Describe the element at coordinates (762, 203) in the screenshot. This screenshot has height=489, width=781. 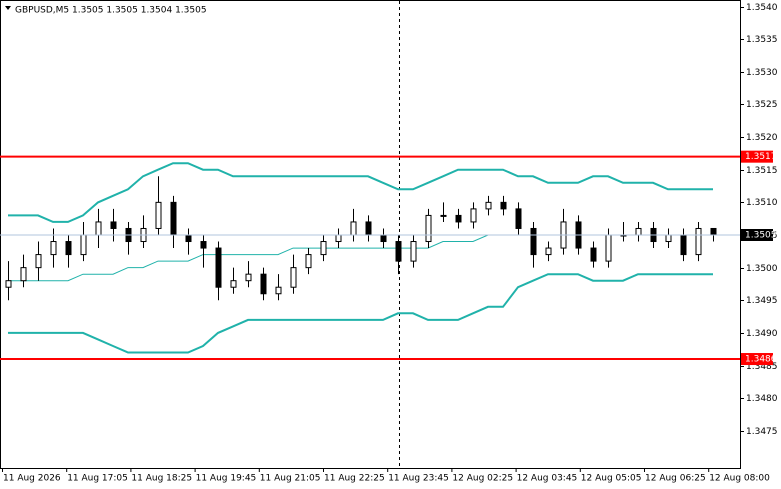
I see `y-tick-label: 1.3510` at that location.